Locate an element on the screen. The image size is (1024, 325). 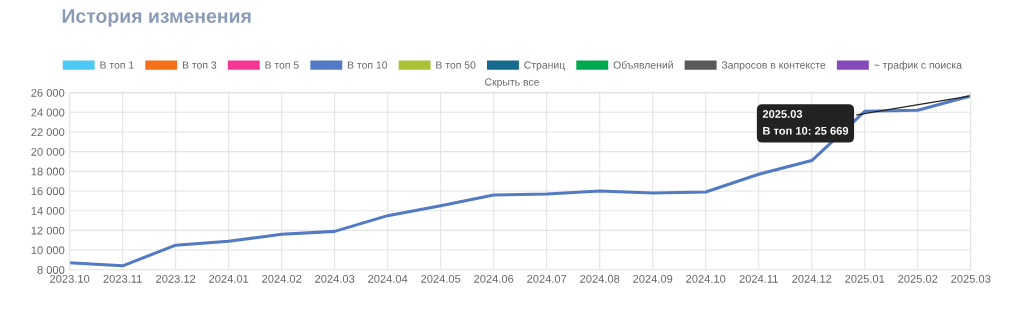
y-tick-label: 24 000 is located at coordinates (48, 112).